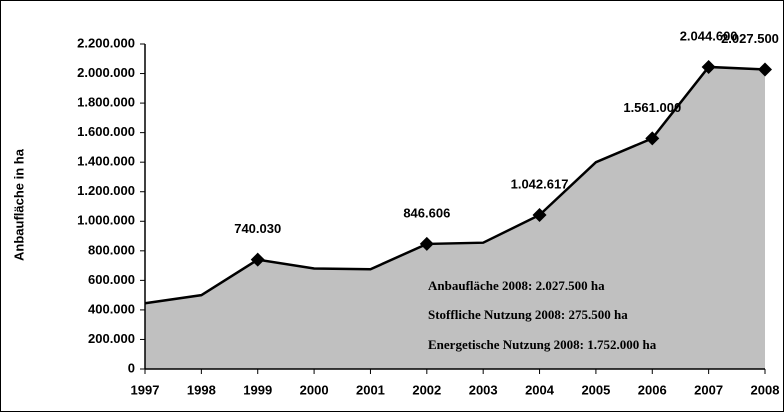 This screenshot has height=412, width=784. Describe the element at coordinates (516, 285) in the screenshot. I see `annotation: Anbaufläche 2008: 2.027.500 ha` at that location.